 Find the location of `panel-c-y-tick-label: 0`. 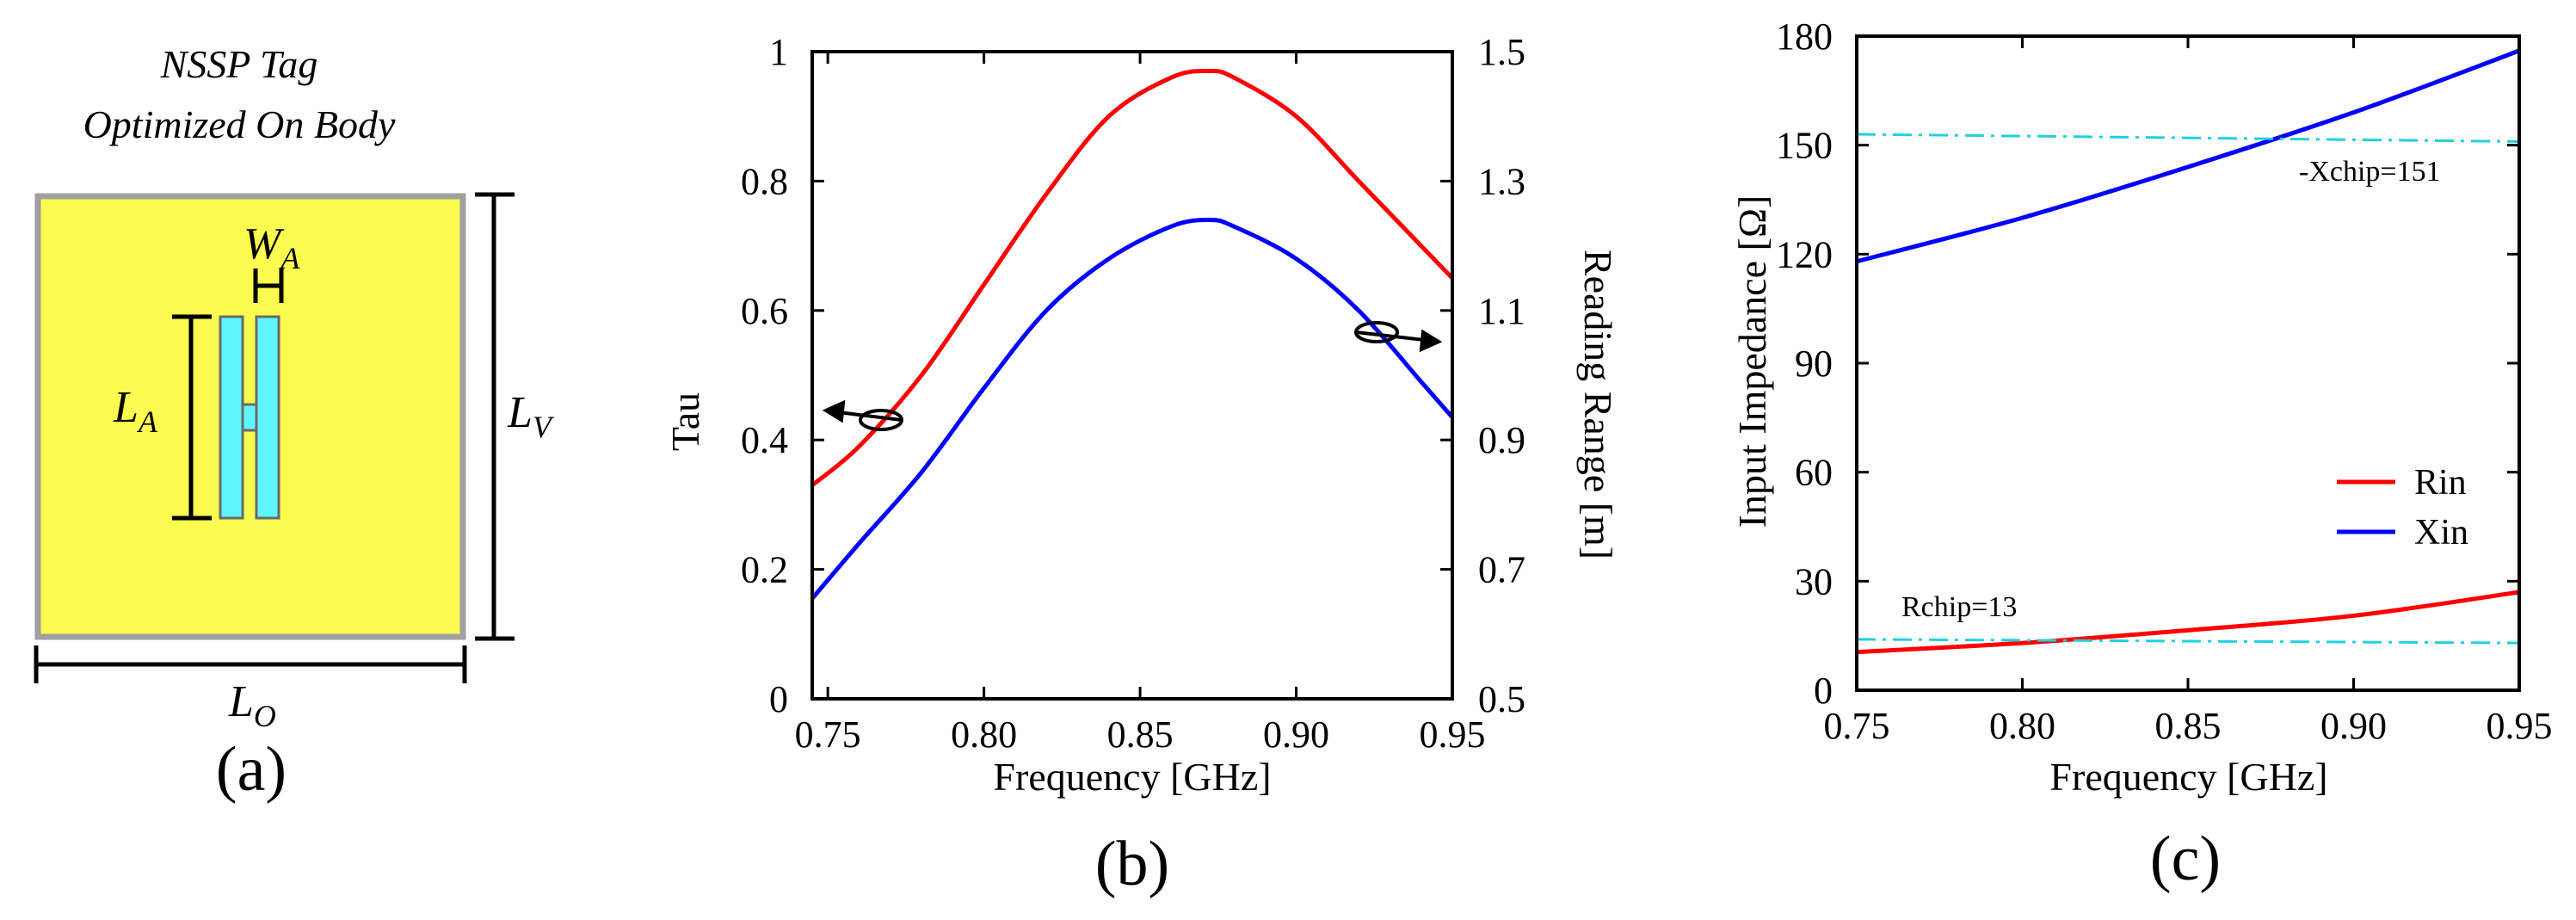

panel-c-y-tick-label: 0 is located at coordinates (1823, 691).